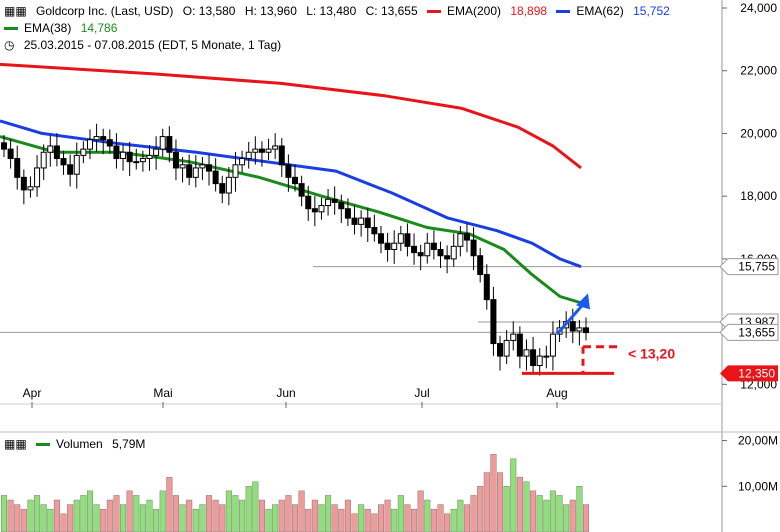 This screenshot has height=532, width=780. I want to click on price-tag, so click(749, 267).